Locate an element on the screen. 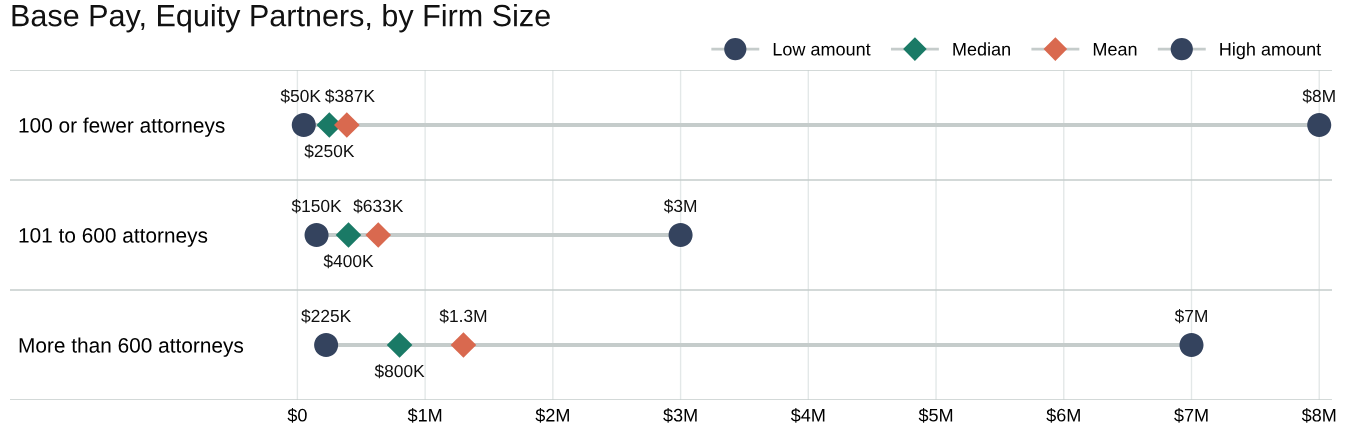 The width and height of the screenshot is (1356, 434). data-label: $225K is located at coordinates (326, 316).